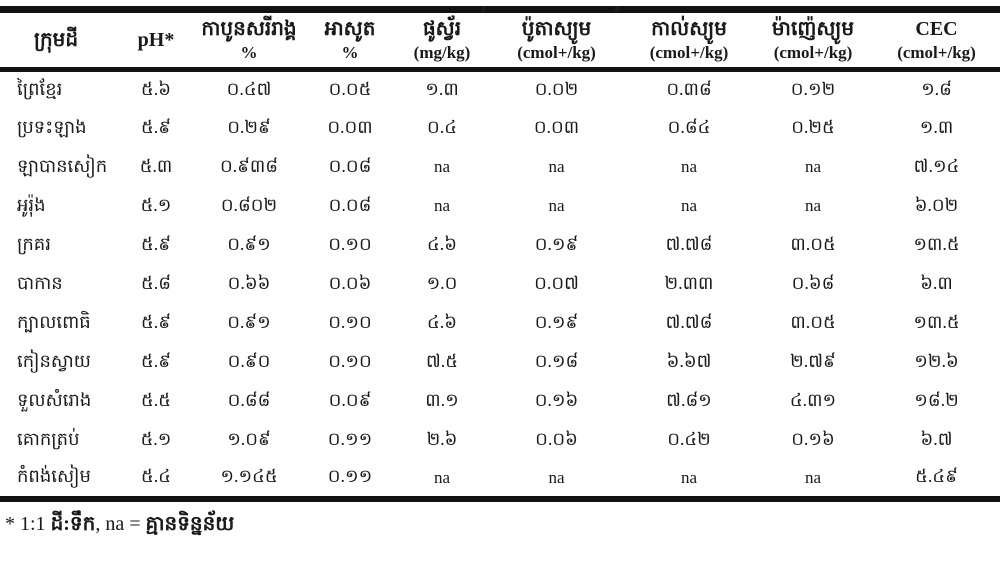 The height and width of the screenshot is (562, 1000). I want to click on footnote-soil-water: ដី:ទឹក, so click(73, 523).